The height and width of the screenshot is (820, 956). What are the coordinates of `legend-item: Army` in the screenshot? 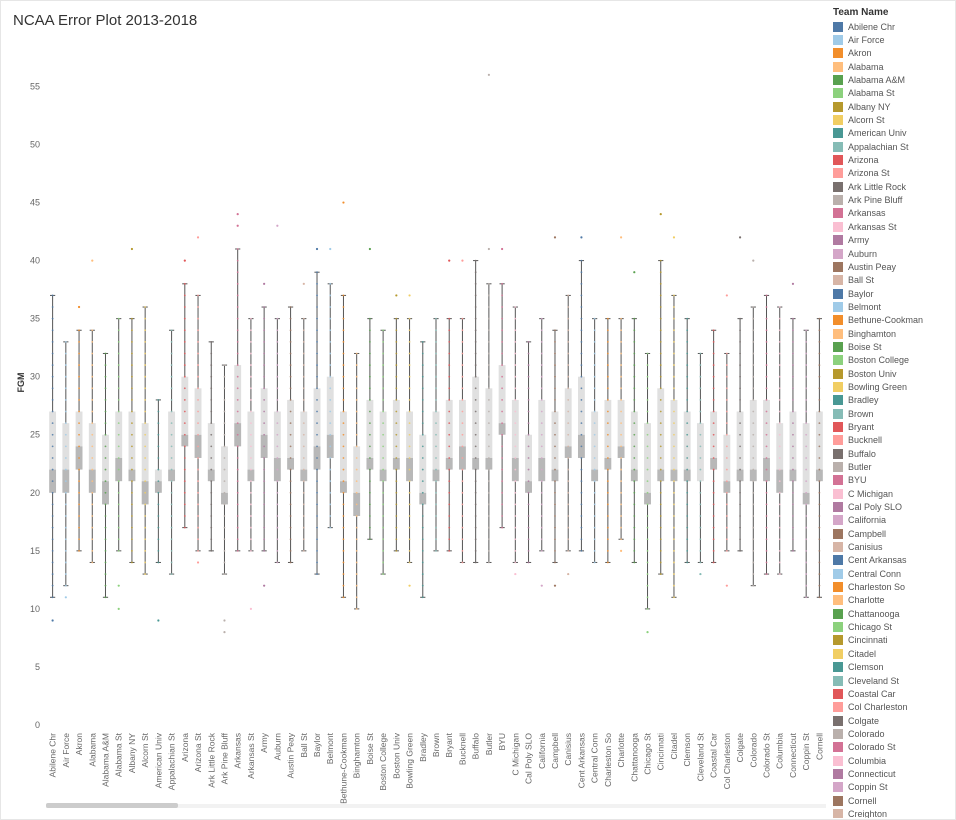 It's located at (889, 240).